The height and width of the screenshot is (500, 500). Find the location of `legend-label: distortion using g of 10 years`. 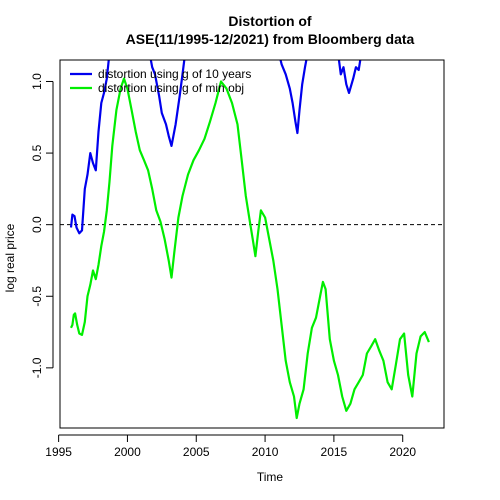

legend-label: distortion using g of 10 years is located at coordinates (174, 74).